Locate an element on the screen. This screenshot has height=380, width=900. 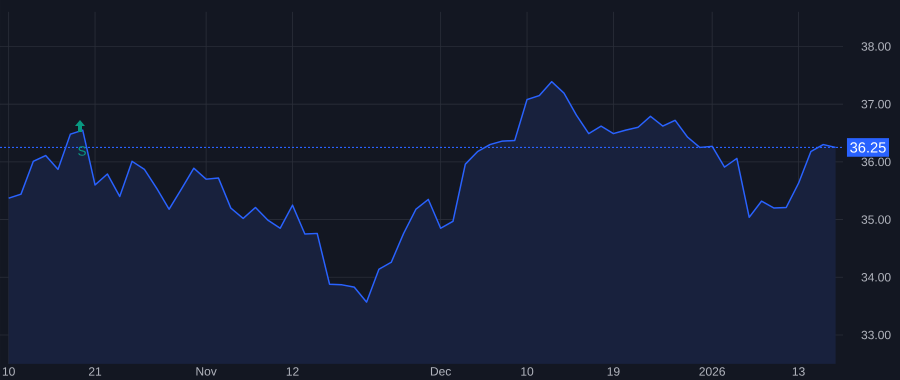
y-tick-label: 33.00 is located at coordinates (876, 335).